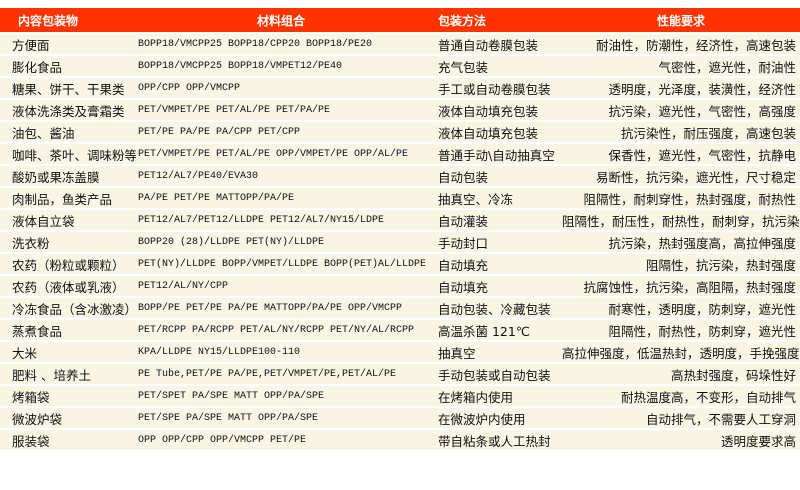 This screenshot has width=800, height=490. What do you see at coordinates (281, 440) in the screenshot?
I see `cell-material: OPP OPP/CPP OPP/VMCPP PET/PE` at bounding box center [281, 440].